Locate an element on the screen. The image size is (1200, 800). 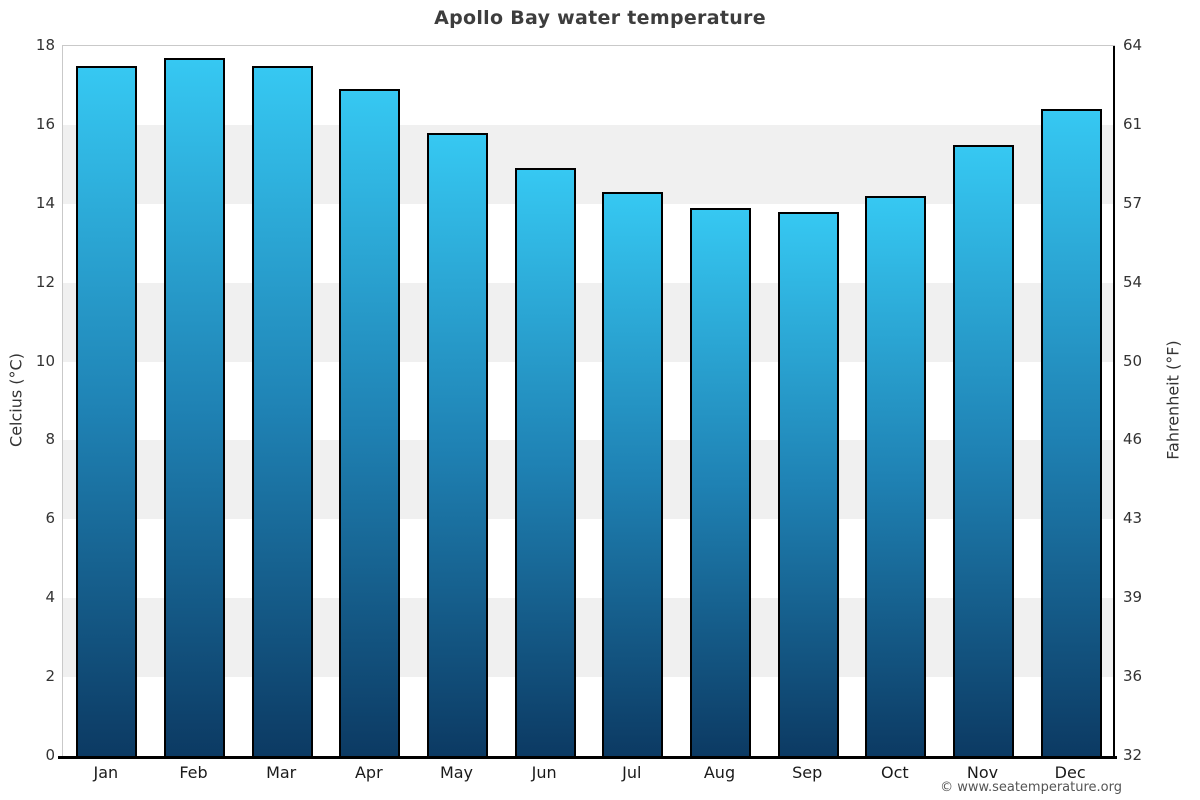
celsius-tick-label: 8 is located at coordinates (50, 439).